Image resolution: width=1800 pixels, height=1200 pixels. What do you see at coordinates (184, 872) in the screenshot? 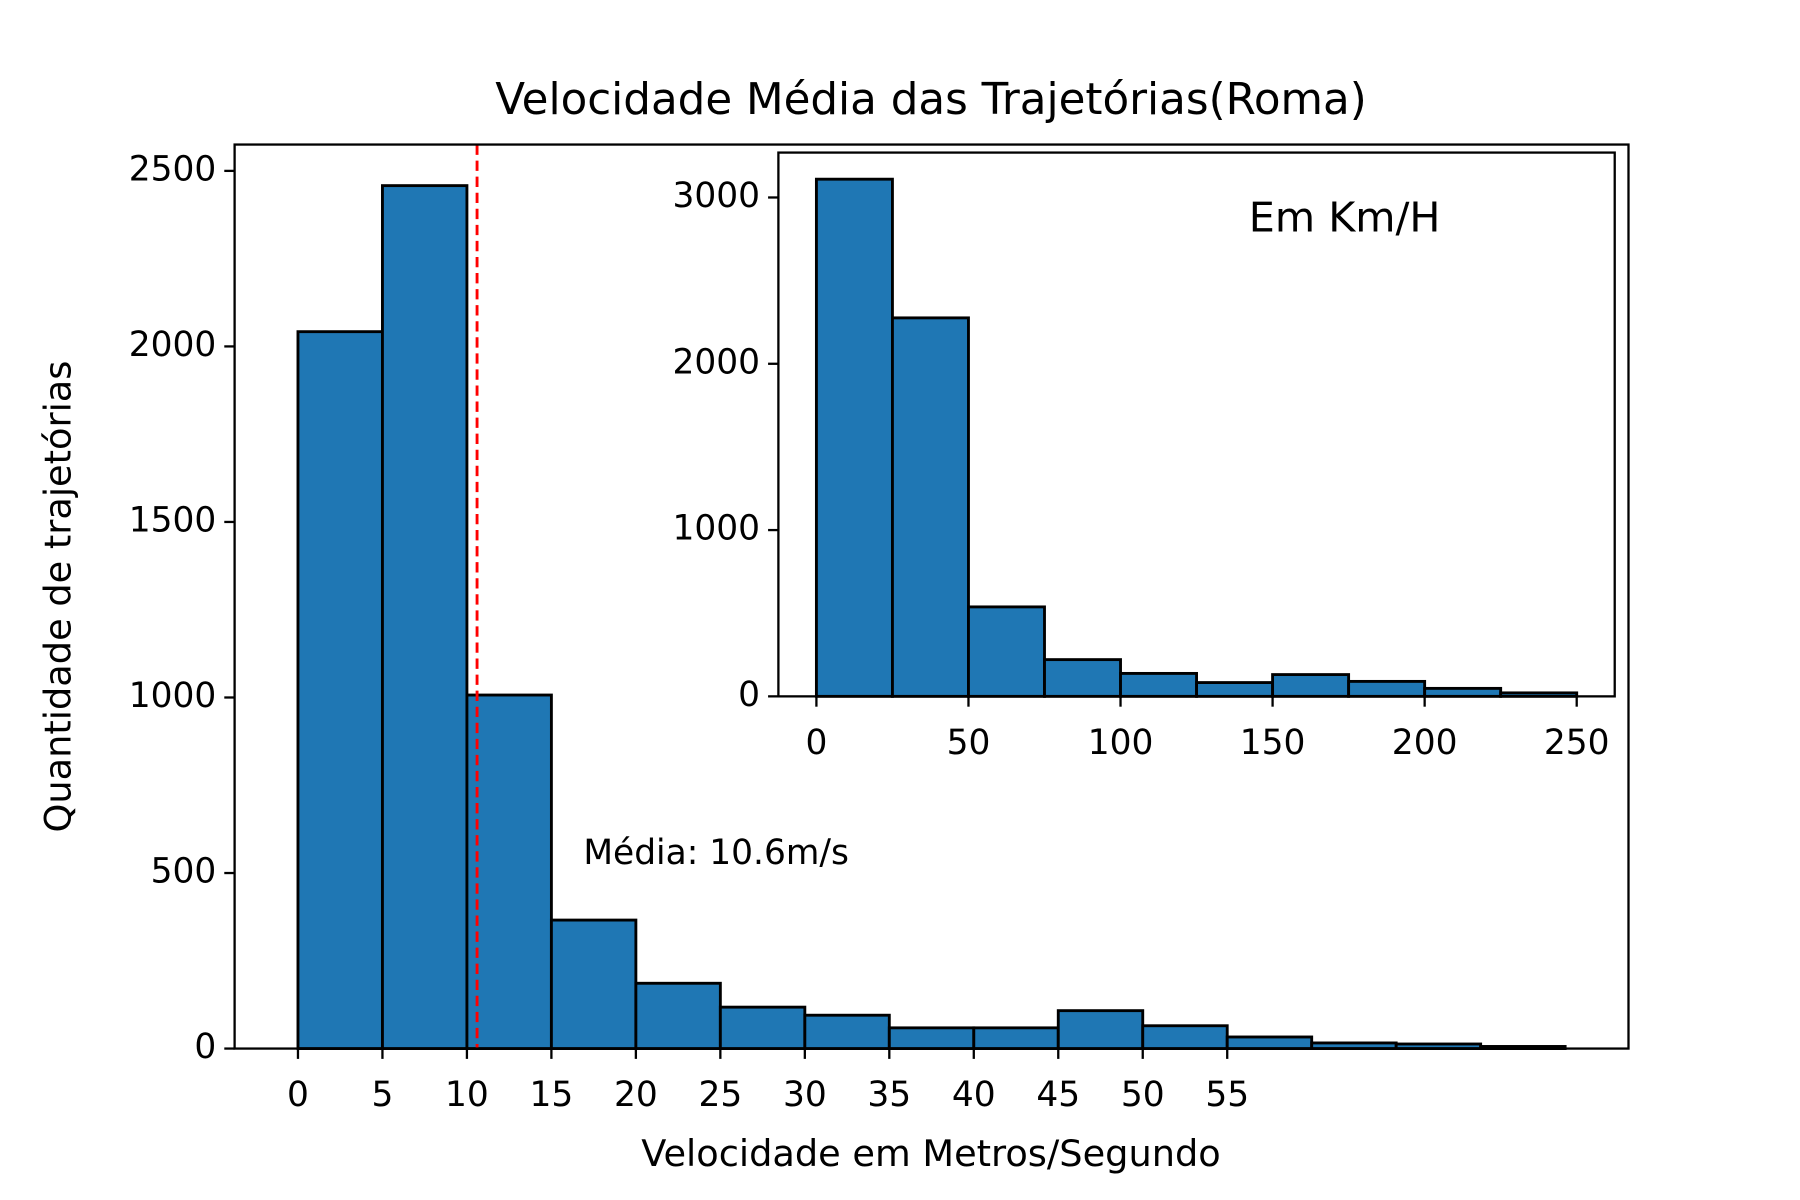
I see `y-tick-label: 500` at bounding box center [184, 872].